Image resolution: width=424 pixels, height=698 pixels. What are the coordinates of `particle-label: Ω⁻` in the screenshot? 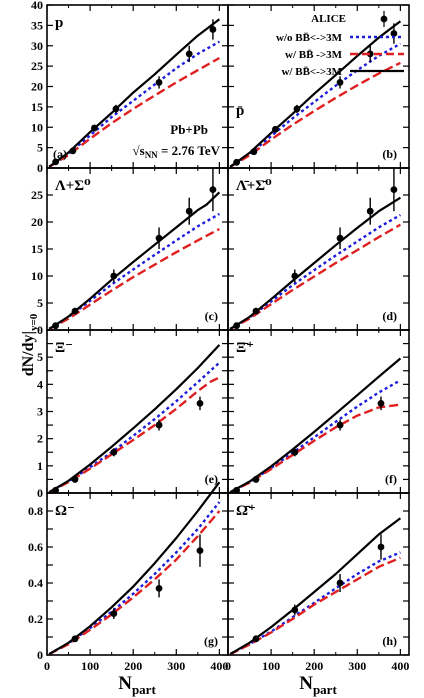 It's located at (65, 511).